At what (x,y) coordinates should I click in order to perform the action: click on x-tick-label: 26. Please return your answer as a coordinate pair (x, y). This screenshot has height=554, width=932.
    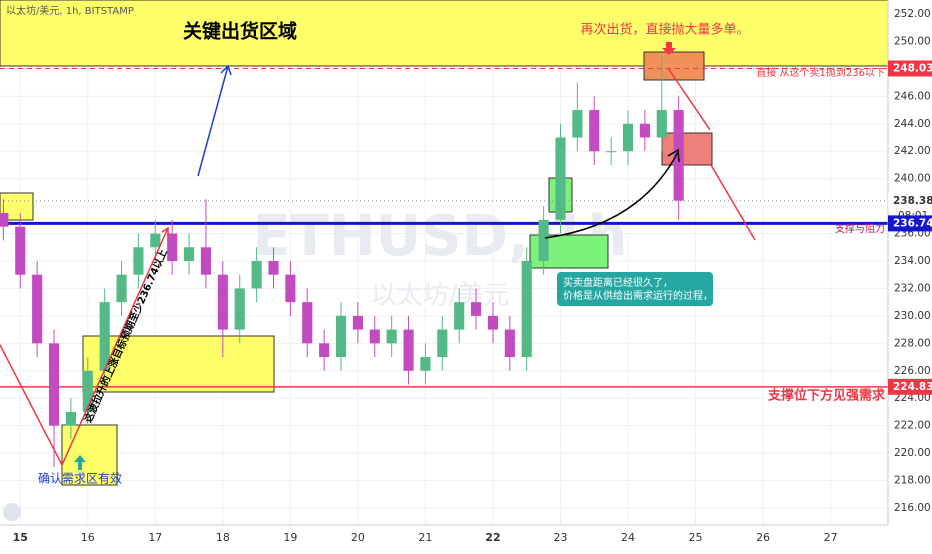
    Looking at the image, I should click on (763, 537).